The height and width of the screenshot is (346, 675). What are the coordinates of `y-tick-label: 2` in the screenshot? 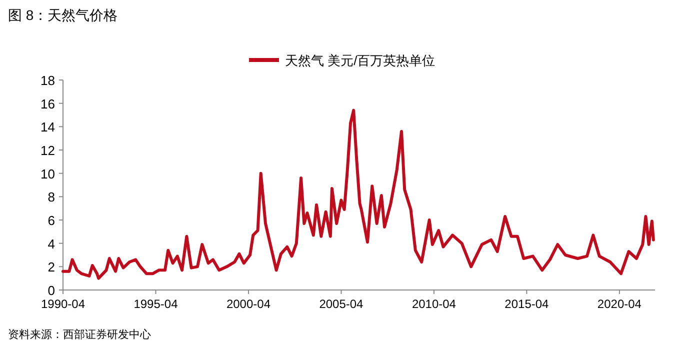 It's located at (51, 267).